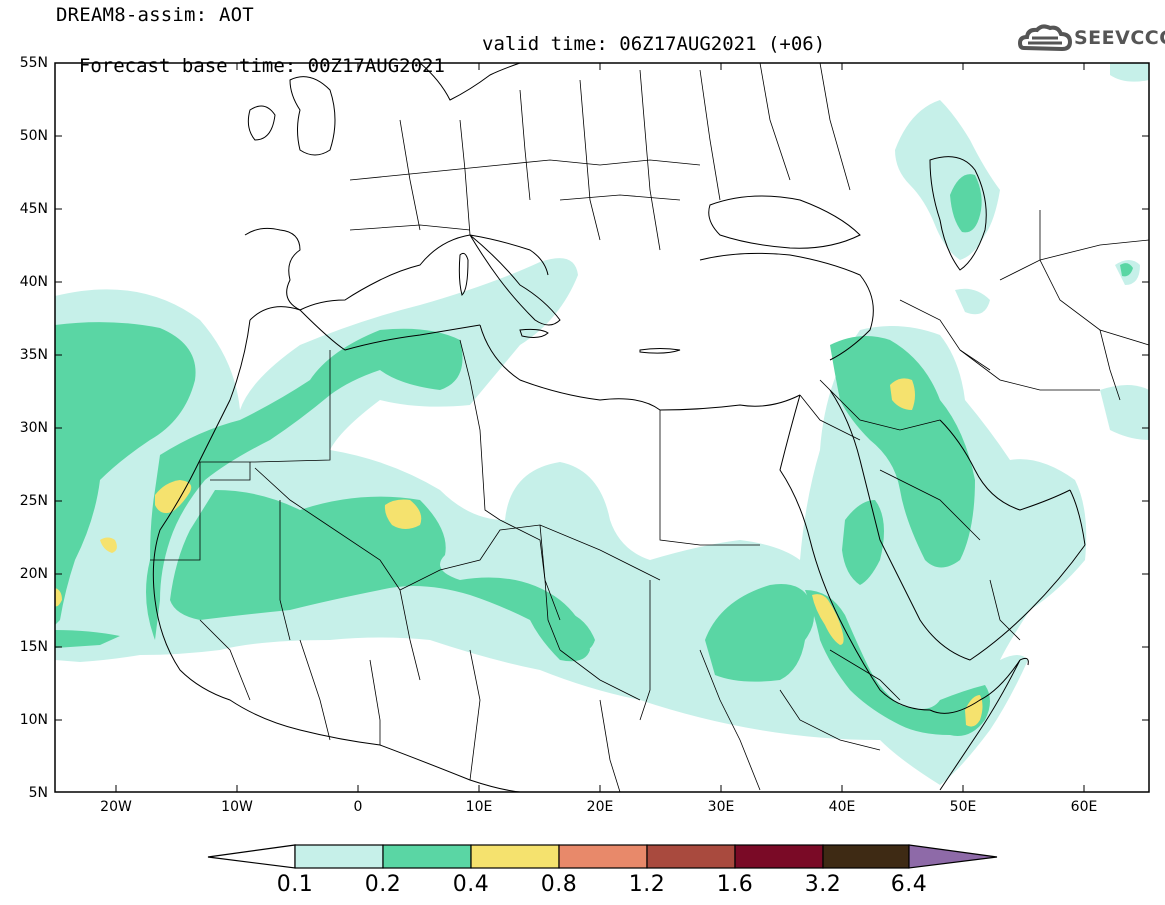  Describe the element at coordinates (33, 282) in the screenshot. I see `lat-label: 40N` at that location.